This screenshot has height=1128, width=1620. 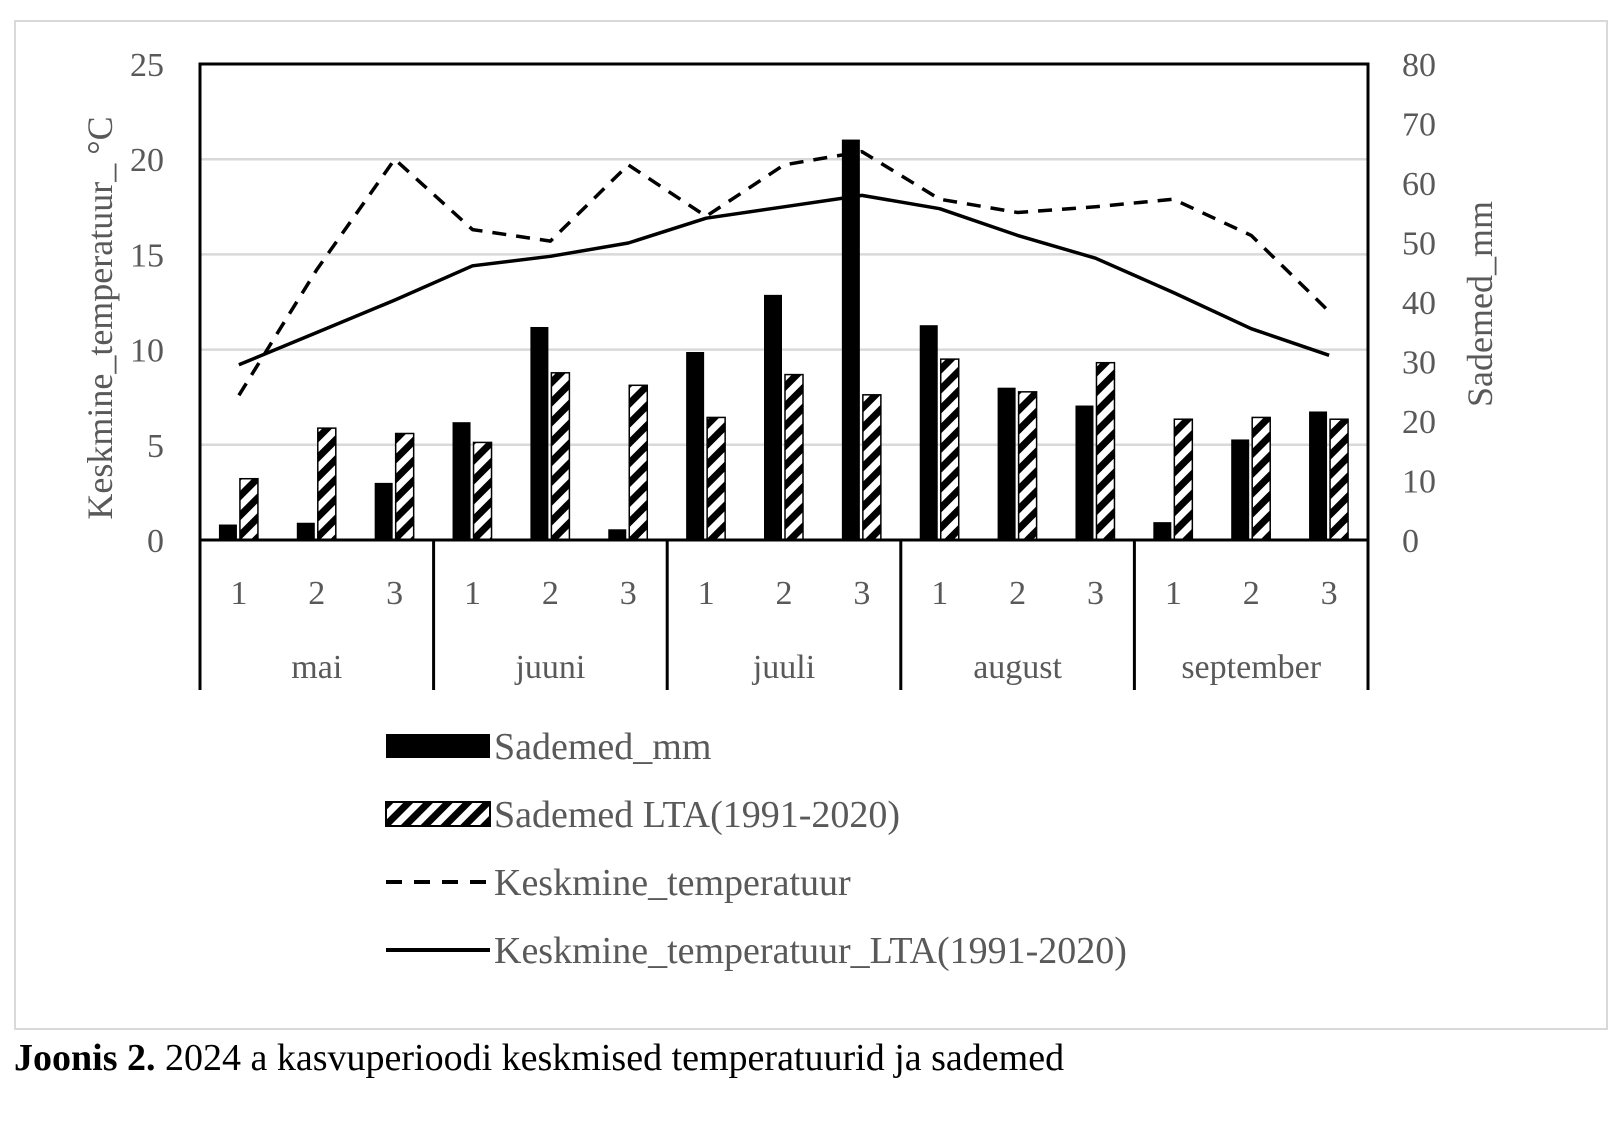 What do you see at coordinates (1419, 422) in the screenshot?
I see `y-right-tick-label: 20` at bounding box center [1419, 422].